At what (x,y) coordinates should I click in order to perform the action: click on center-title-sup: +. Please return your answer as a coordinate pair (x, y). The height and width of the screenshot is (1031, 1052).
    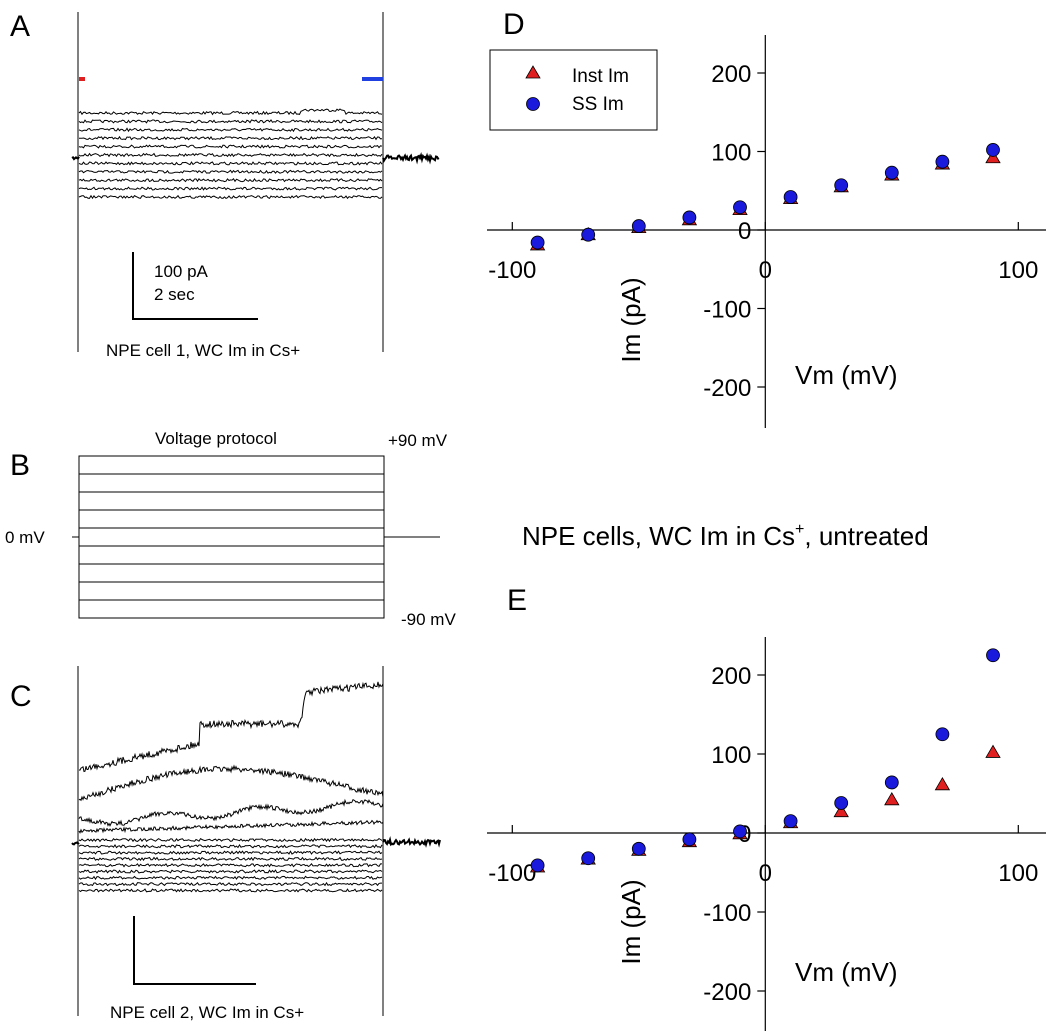
    Looking at the image, I should click on (799, 529).